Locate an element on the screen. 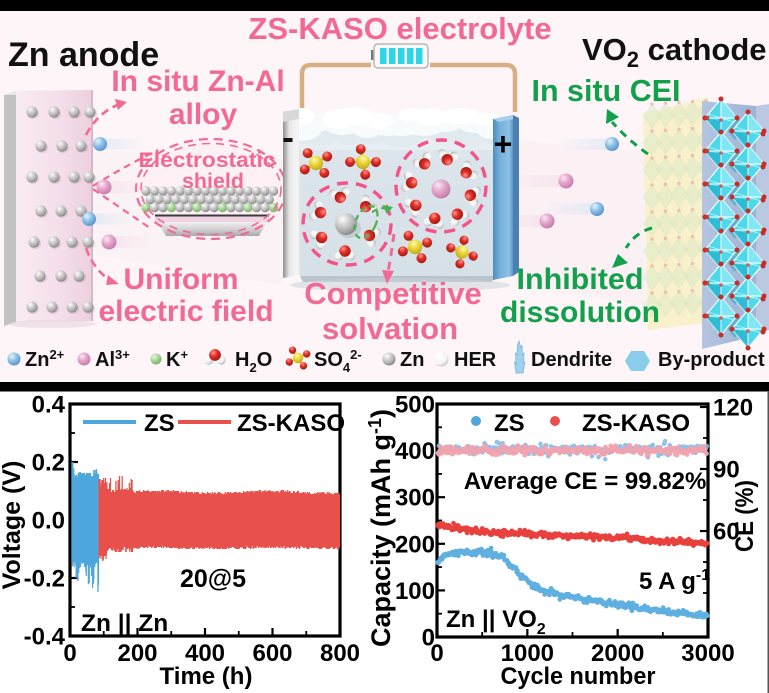 This screenshot has height=693, width=769. svg-text: Average CE = 99.82% is located at coordinates (585, 481).